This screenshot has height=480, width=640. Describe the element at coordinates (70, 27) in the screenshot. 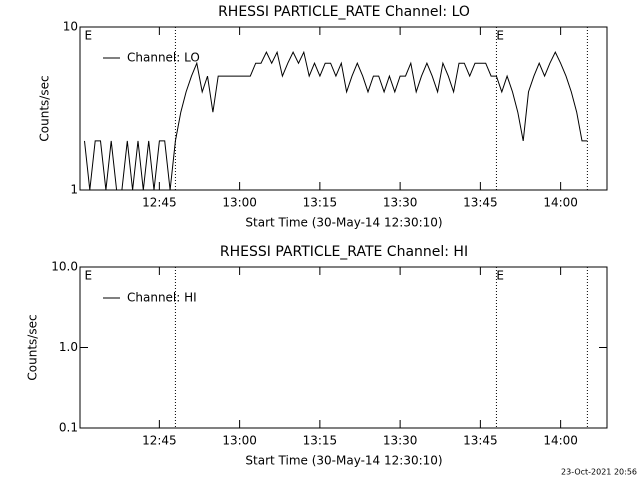

I see `y-tick-label: 10` at that location.